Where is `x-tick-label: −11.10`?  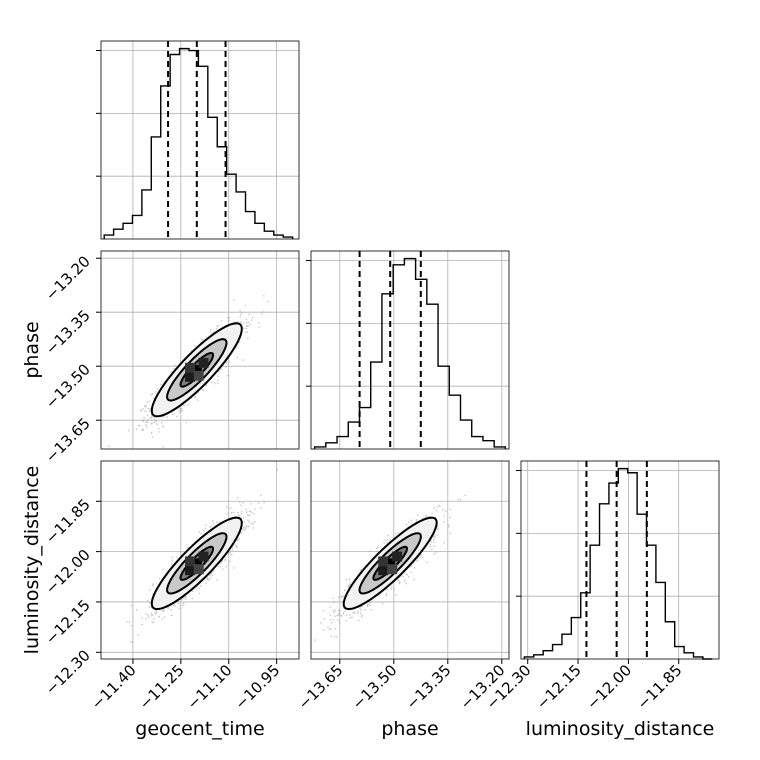 x-tick-label: −11.10 is located at coordinates (210, 687).